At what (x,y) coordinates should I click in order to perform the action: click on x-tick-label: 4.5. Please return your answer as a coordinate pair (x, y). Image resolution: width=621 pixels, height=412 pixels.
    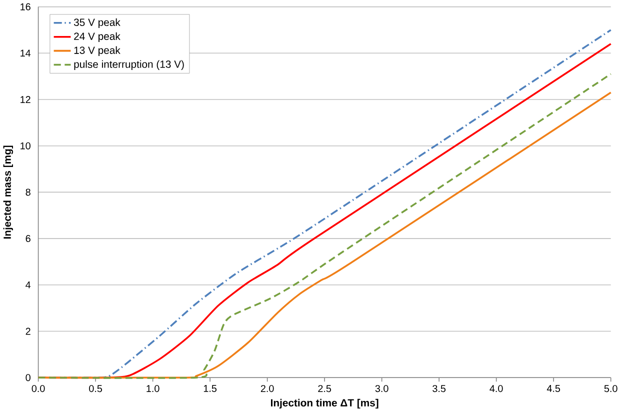
    Looking at the image, I should click on (553, 388).